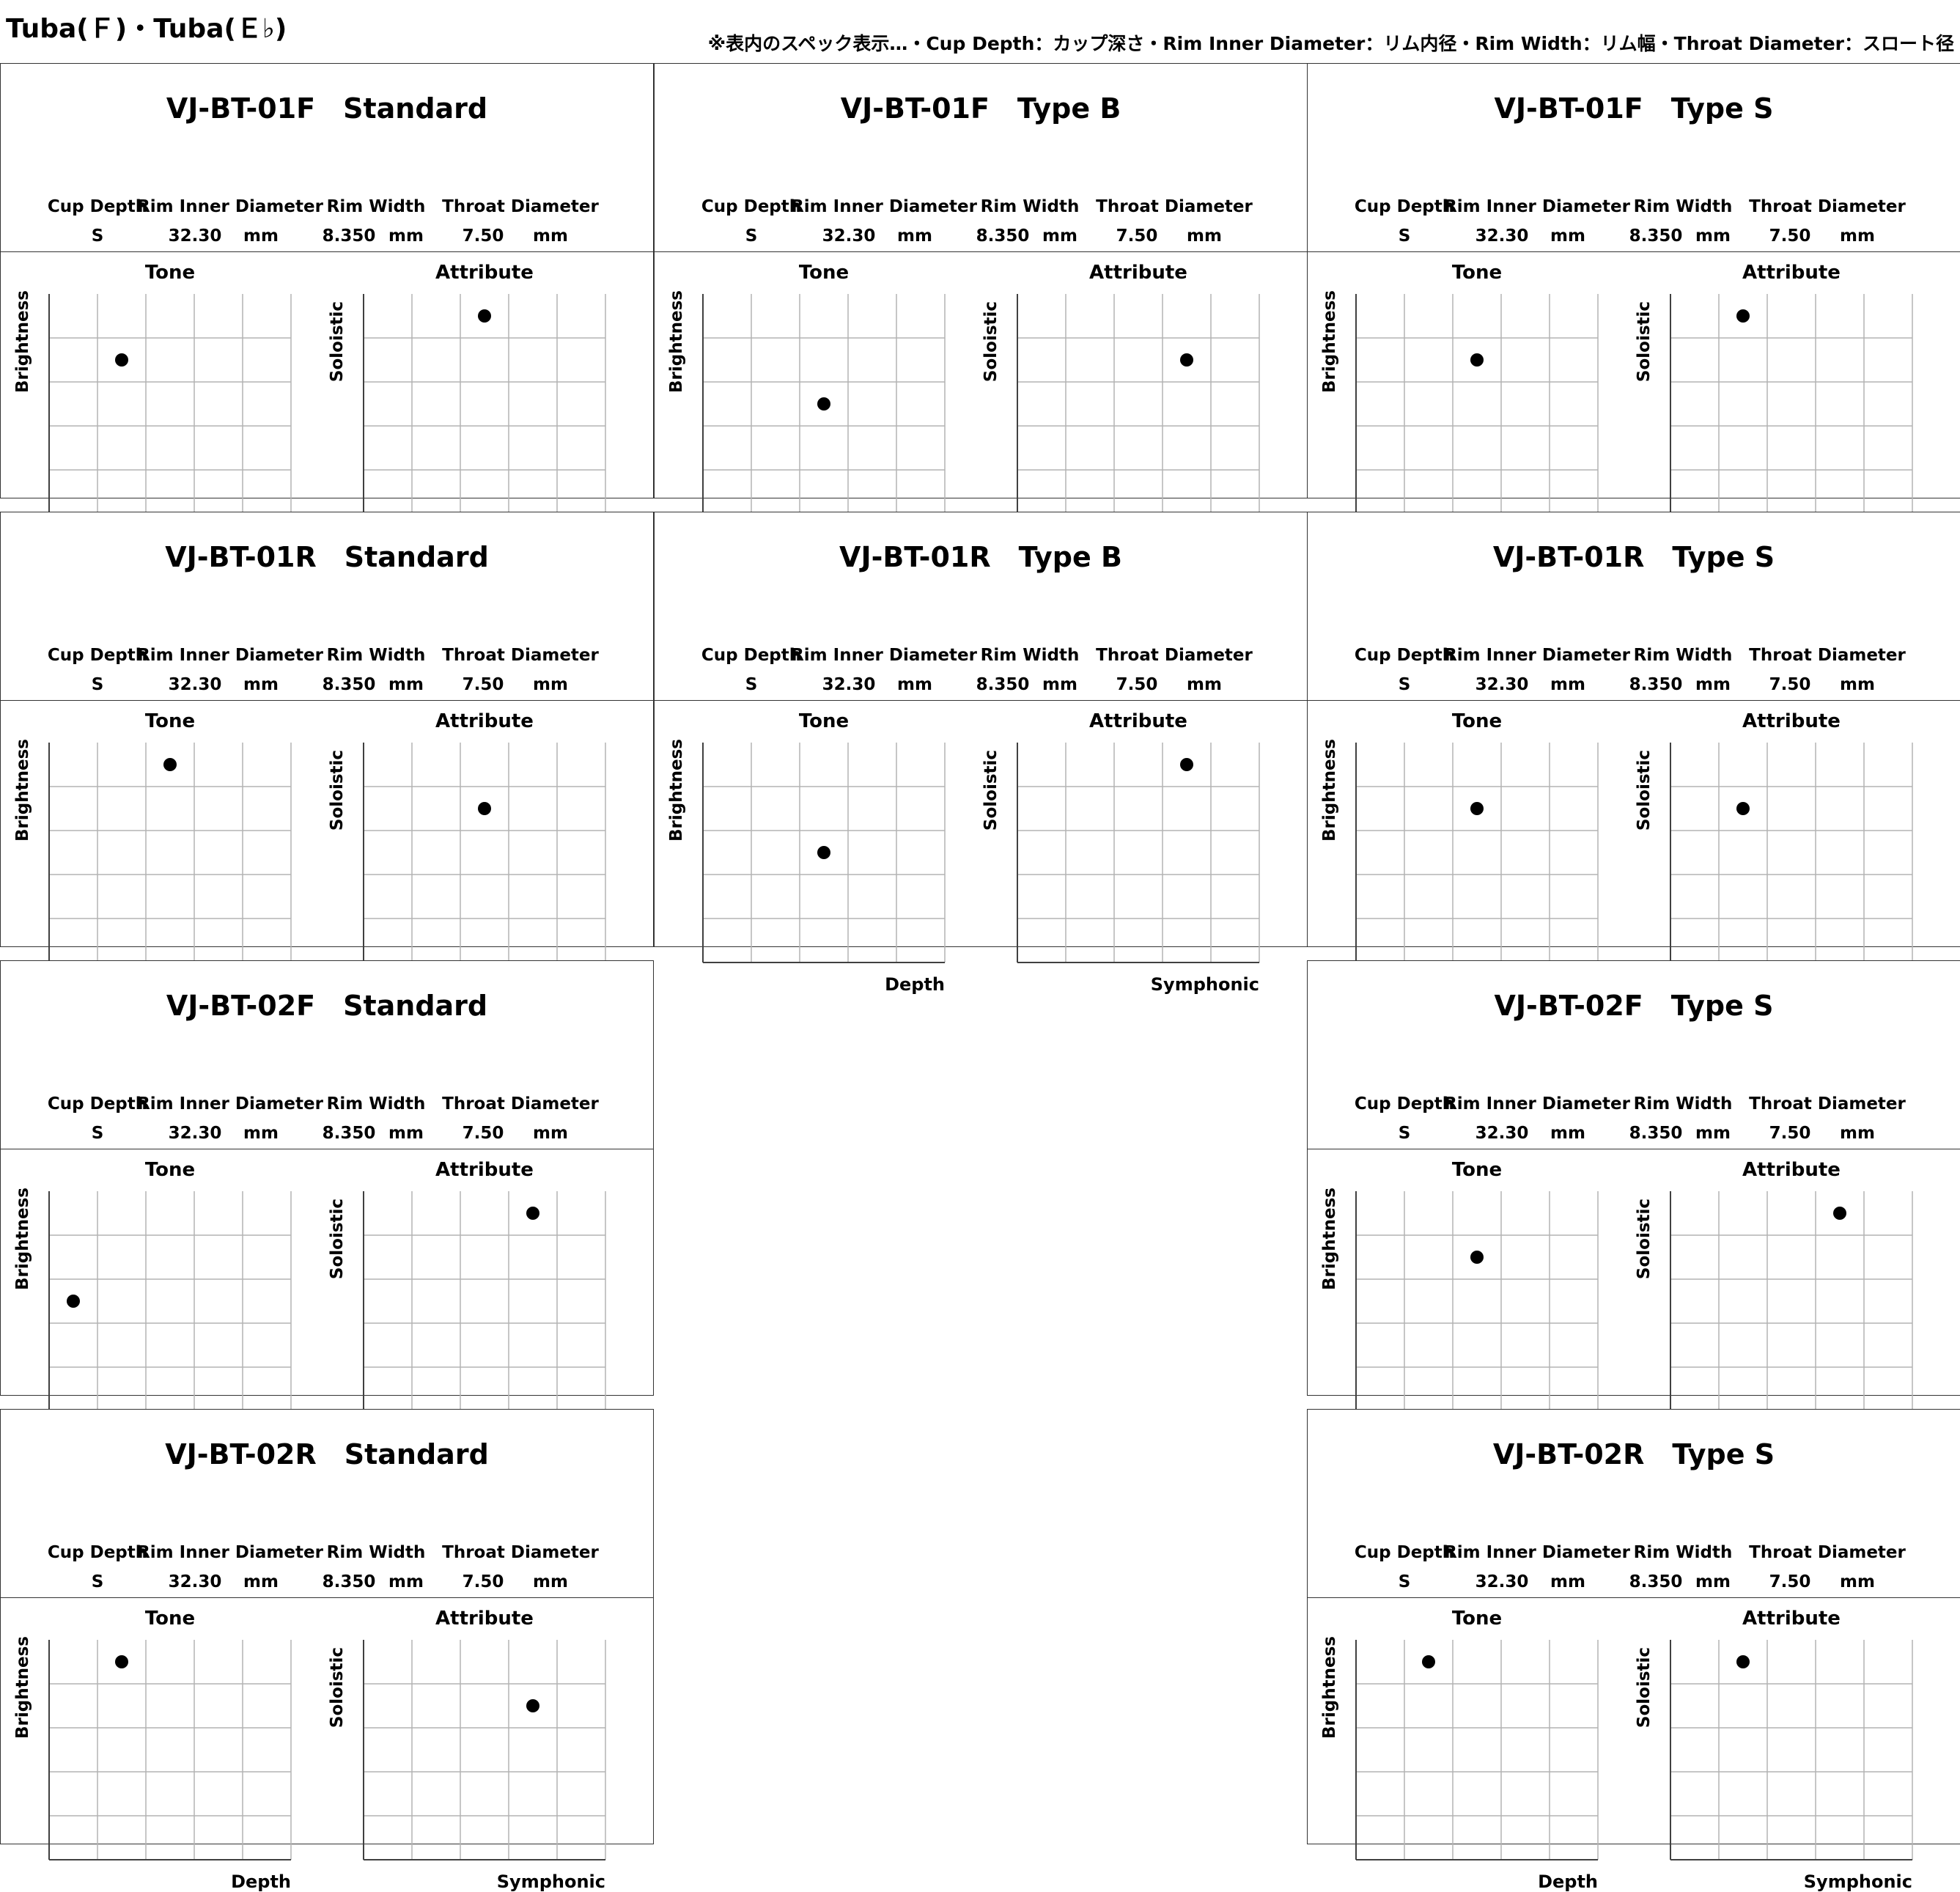  I want to click on model-title: VJ-BT-02F Type S, so click(1634, 1006).